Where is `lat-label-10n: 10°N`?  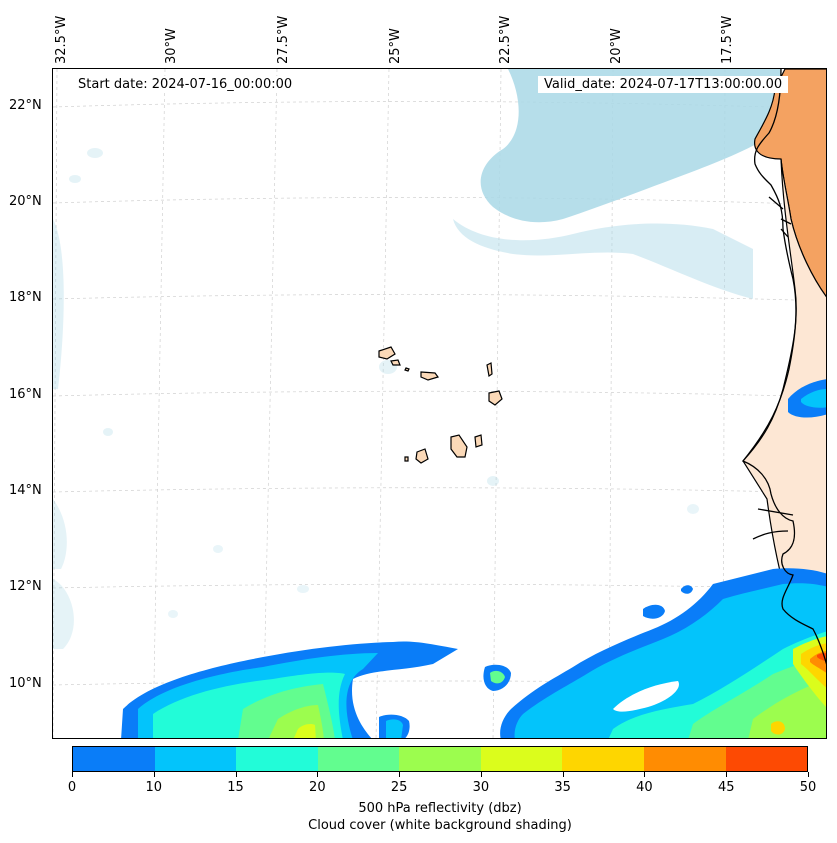 lat-label-10n: 10°N is located at coordinates (25, 683).